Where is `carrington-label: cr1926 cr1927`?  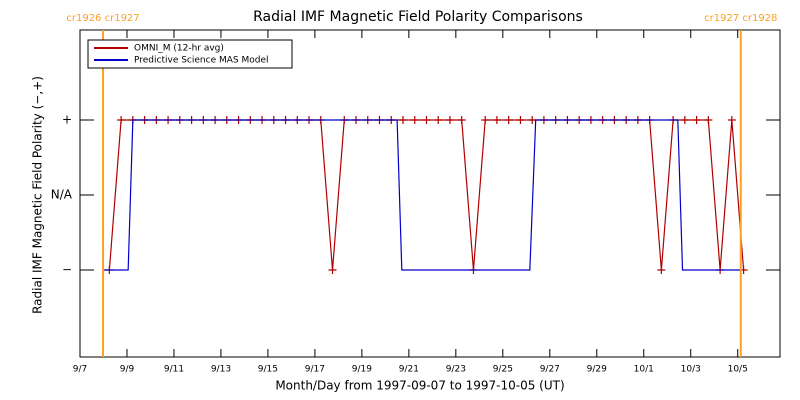
carrington-label: cr1926 cr1927 is located at coordinates (102, 18).